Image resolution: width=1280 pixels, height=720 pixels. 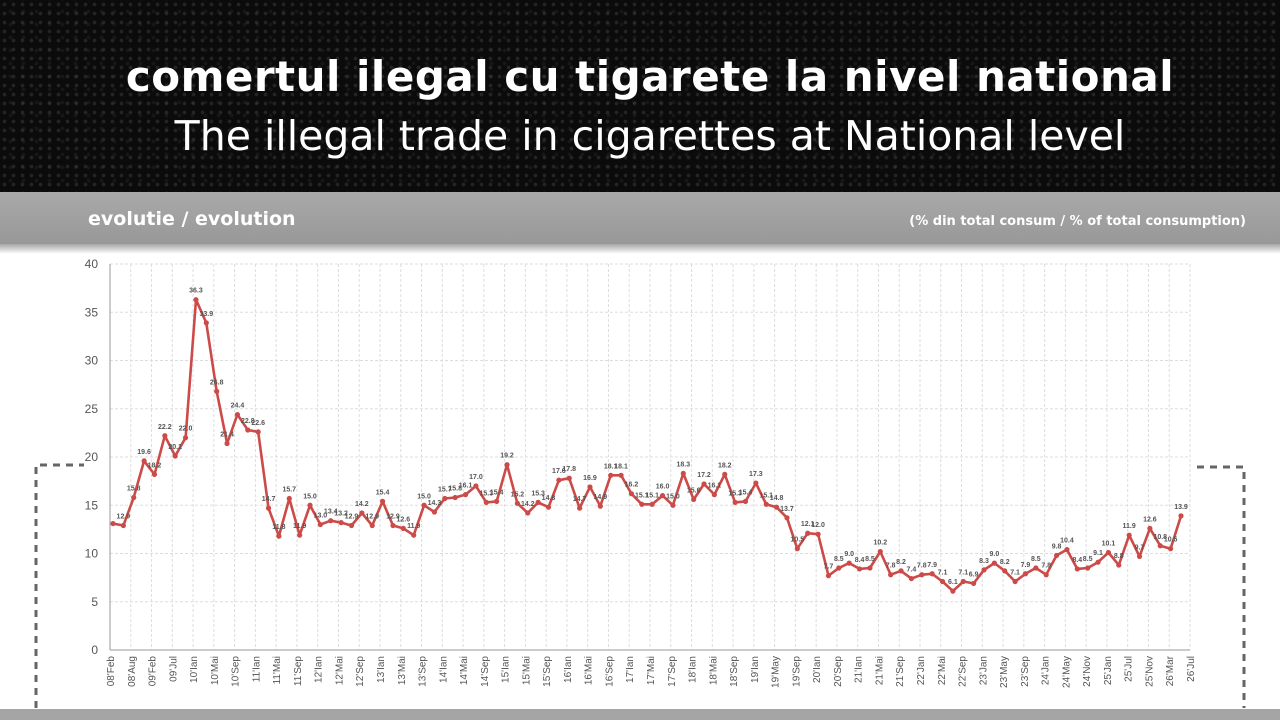 What do you see at coordinates (466, 486) in the screenshot?
I see `data-label: 16.1` at bounding box center [466, 486].